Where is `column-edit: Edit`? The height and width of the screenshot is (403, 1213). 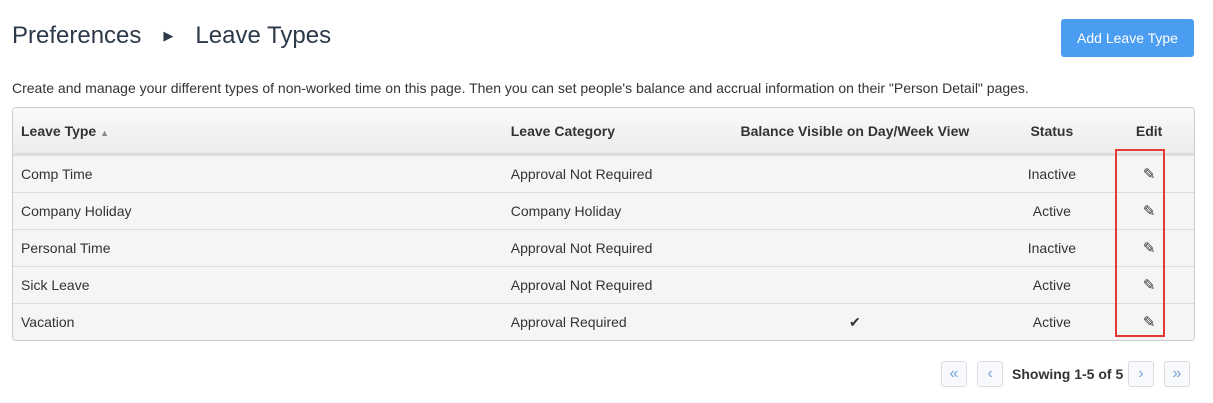
column-edit: Edit is located at coordinates (1149, 130).